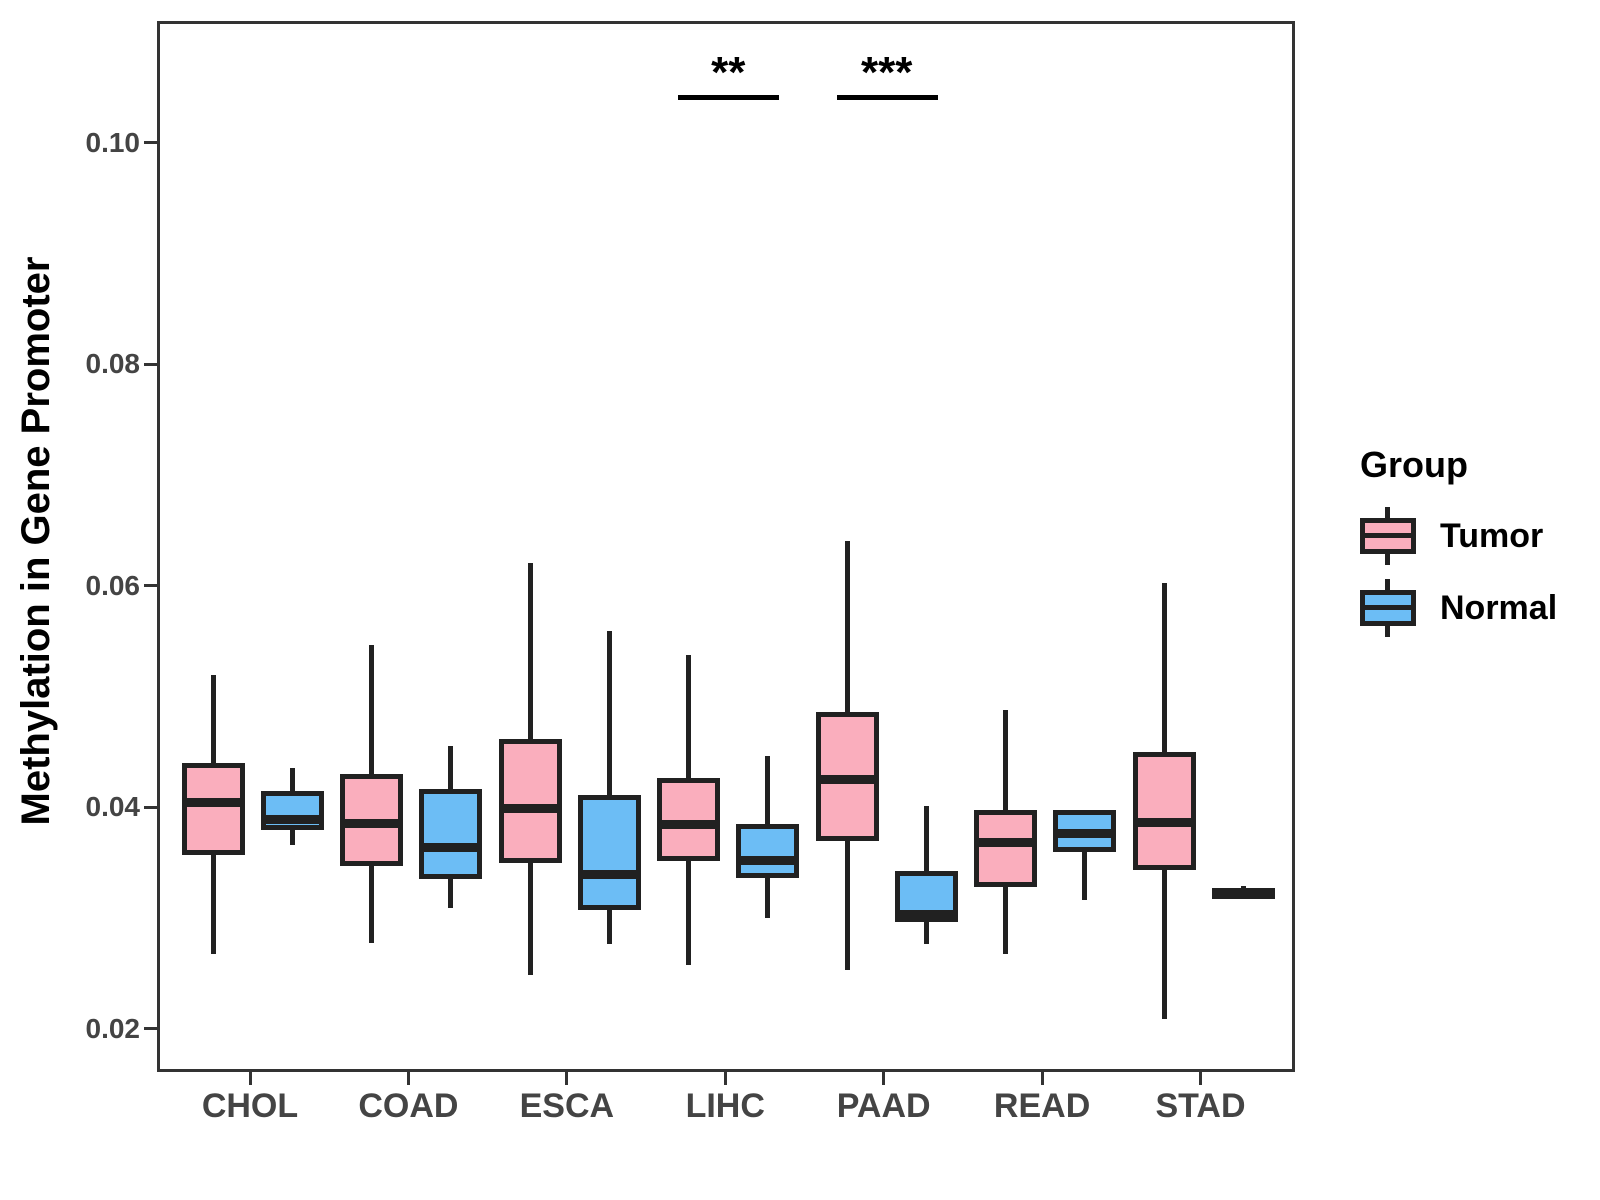  I want to click on x-tick-label-READ: READ, so click(1042, 1106).